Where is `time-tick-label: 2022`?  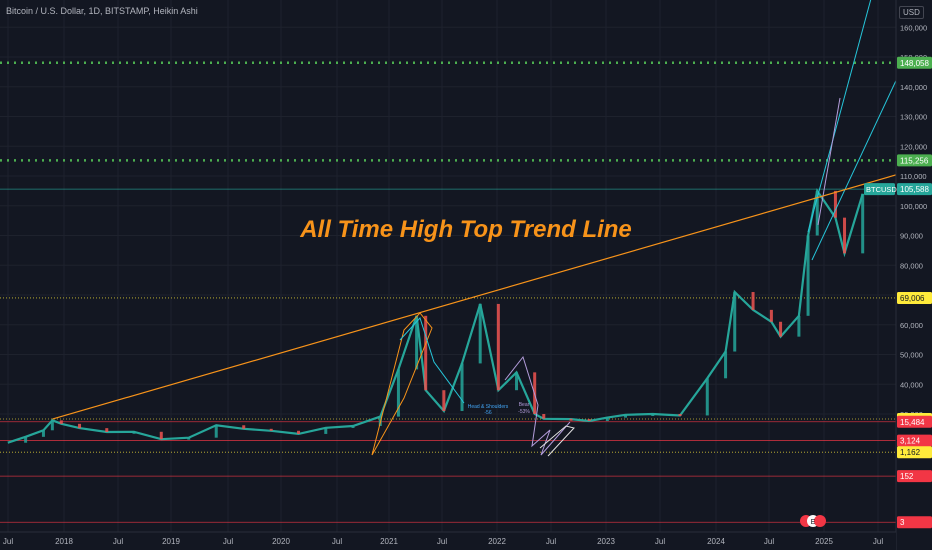 time-tick-label: 2022 is located at coordinates (497, 541).